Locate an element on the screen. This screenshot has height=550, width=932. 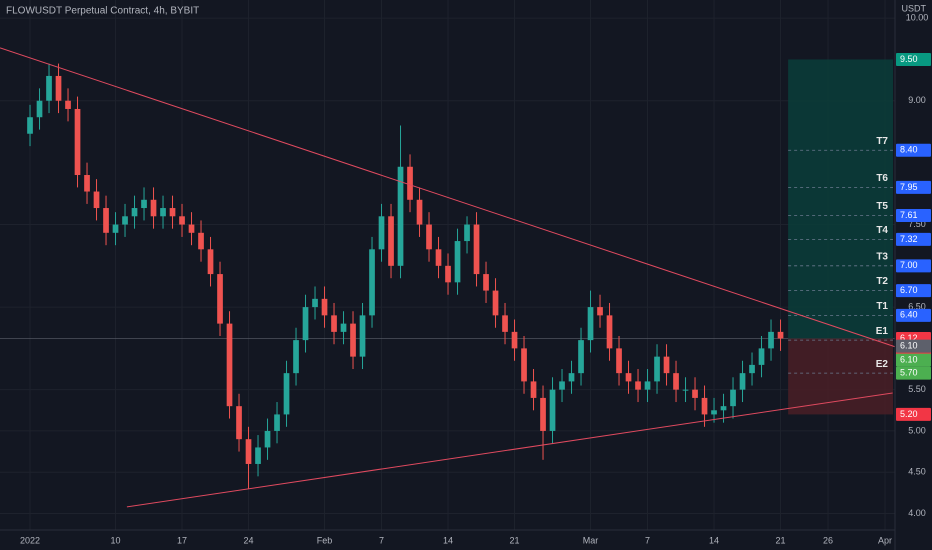
level-name: T7 is located at coordinates (882, 141).